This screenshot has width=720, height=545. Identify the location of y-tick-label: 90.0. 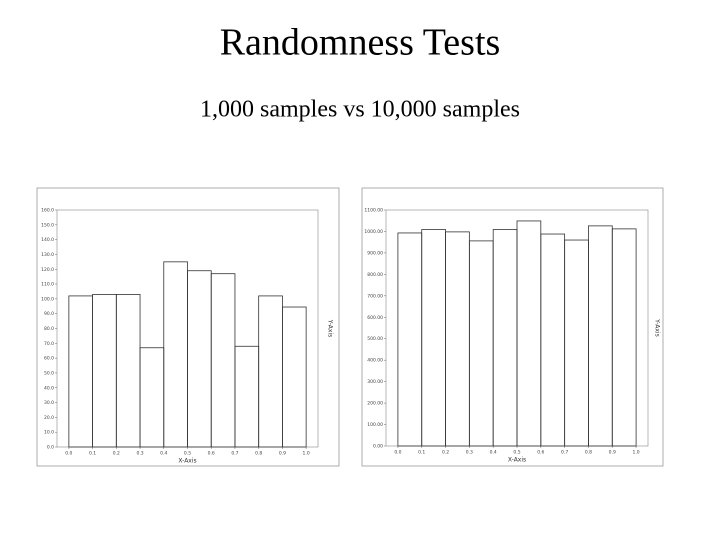
(49, 314).